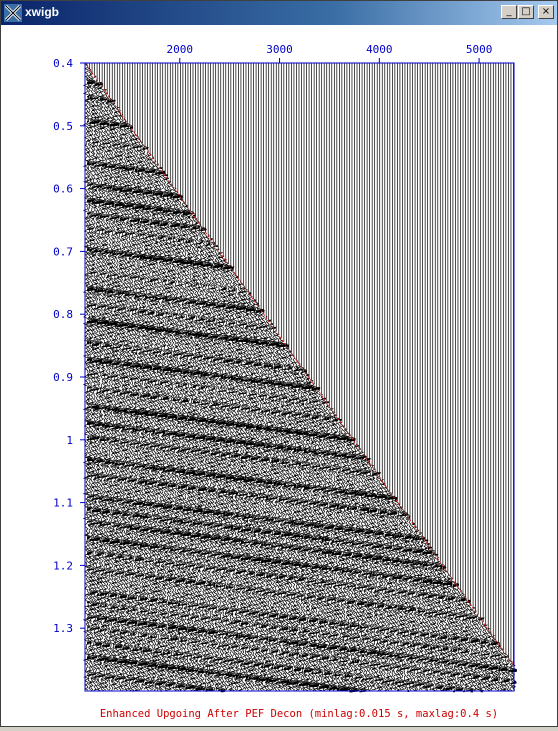 The height and width of the screenshot is (731, 558). I want to click on maximize-button: □, so click(526, 12).